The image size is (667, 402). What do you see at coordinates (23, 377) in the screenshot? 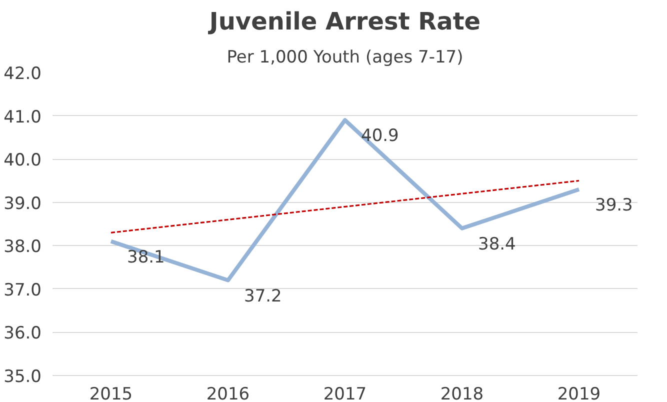
I see `y-tick-label: 35.0` at bounding box center [23, 377].